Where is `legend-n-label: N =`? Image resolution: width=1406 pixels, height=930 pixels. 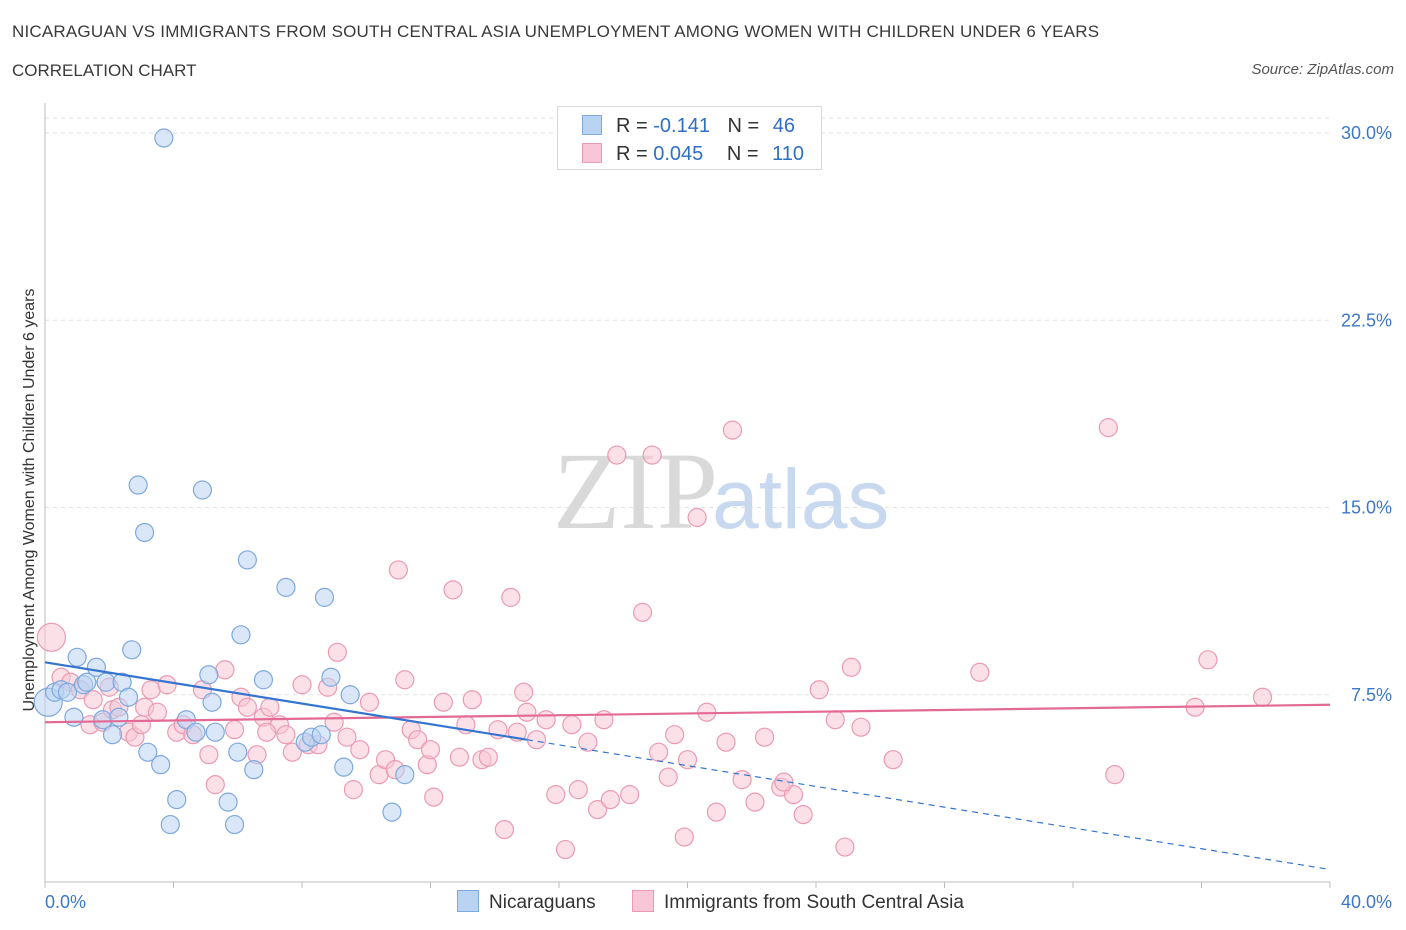
legend-n-label: N = is located at coordinates (743, 126).